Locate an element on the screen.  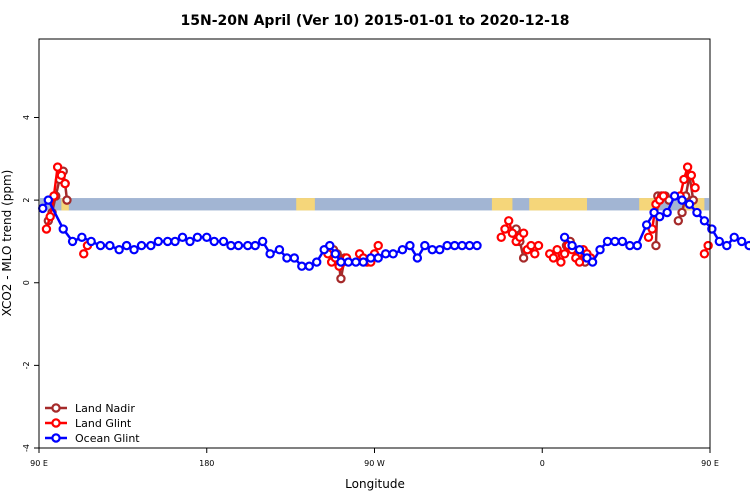
x-axis-label: Longitude is located at coordinates (375, 484).